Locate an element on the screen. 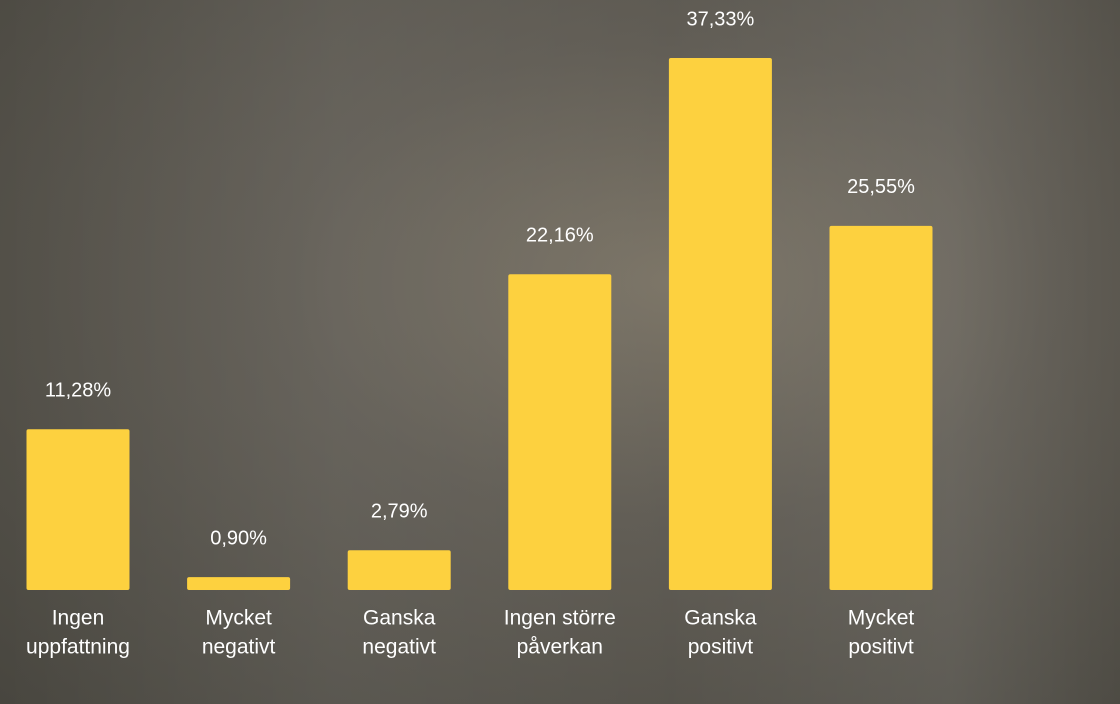 Image resolution: width=1120 pixels, height=704 pixels. category-label: påverkan is located at coordinates (560, 647).